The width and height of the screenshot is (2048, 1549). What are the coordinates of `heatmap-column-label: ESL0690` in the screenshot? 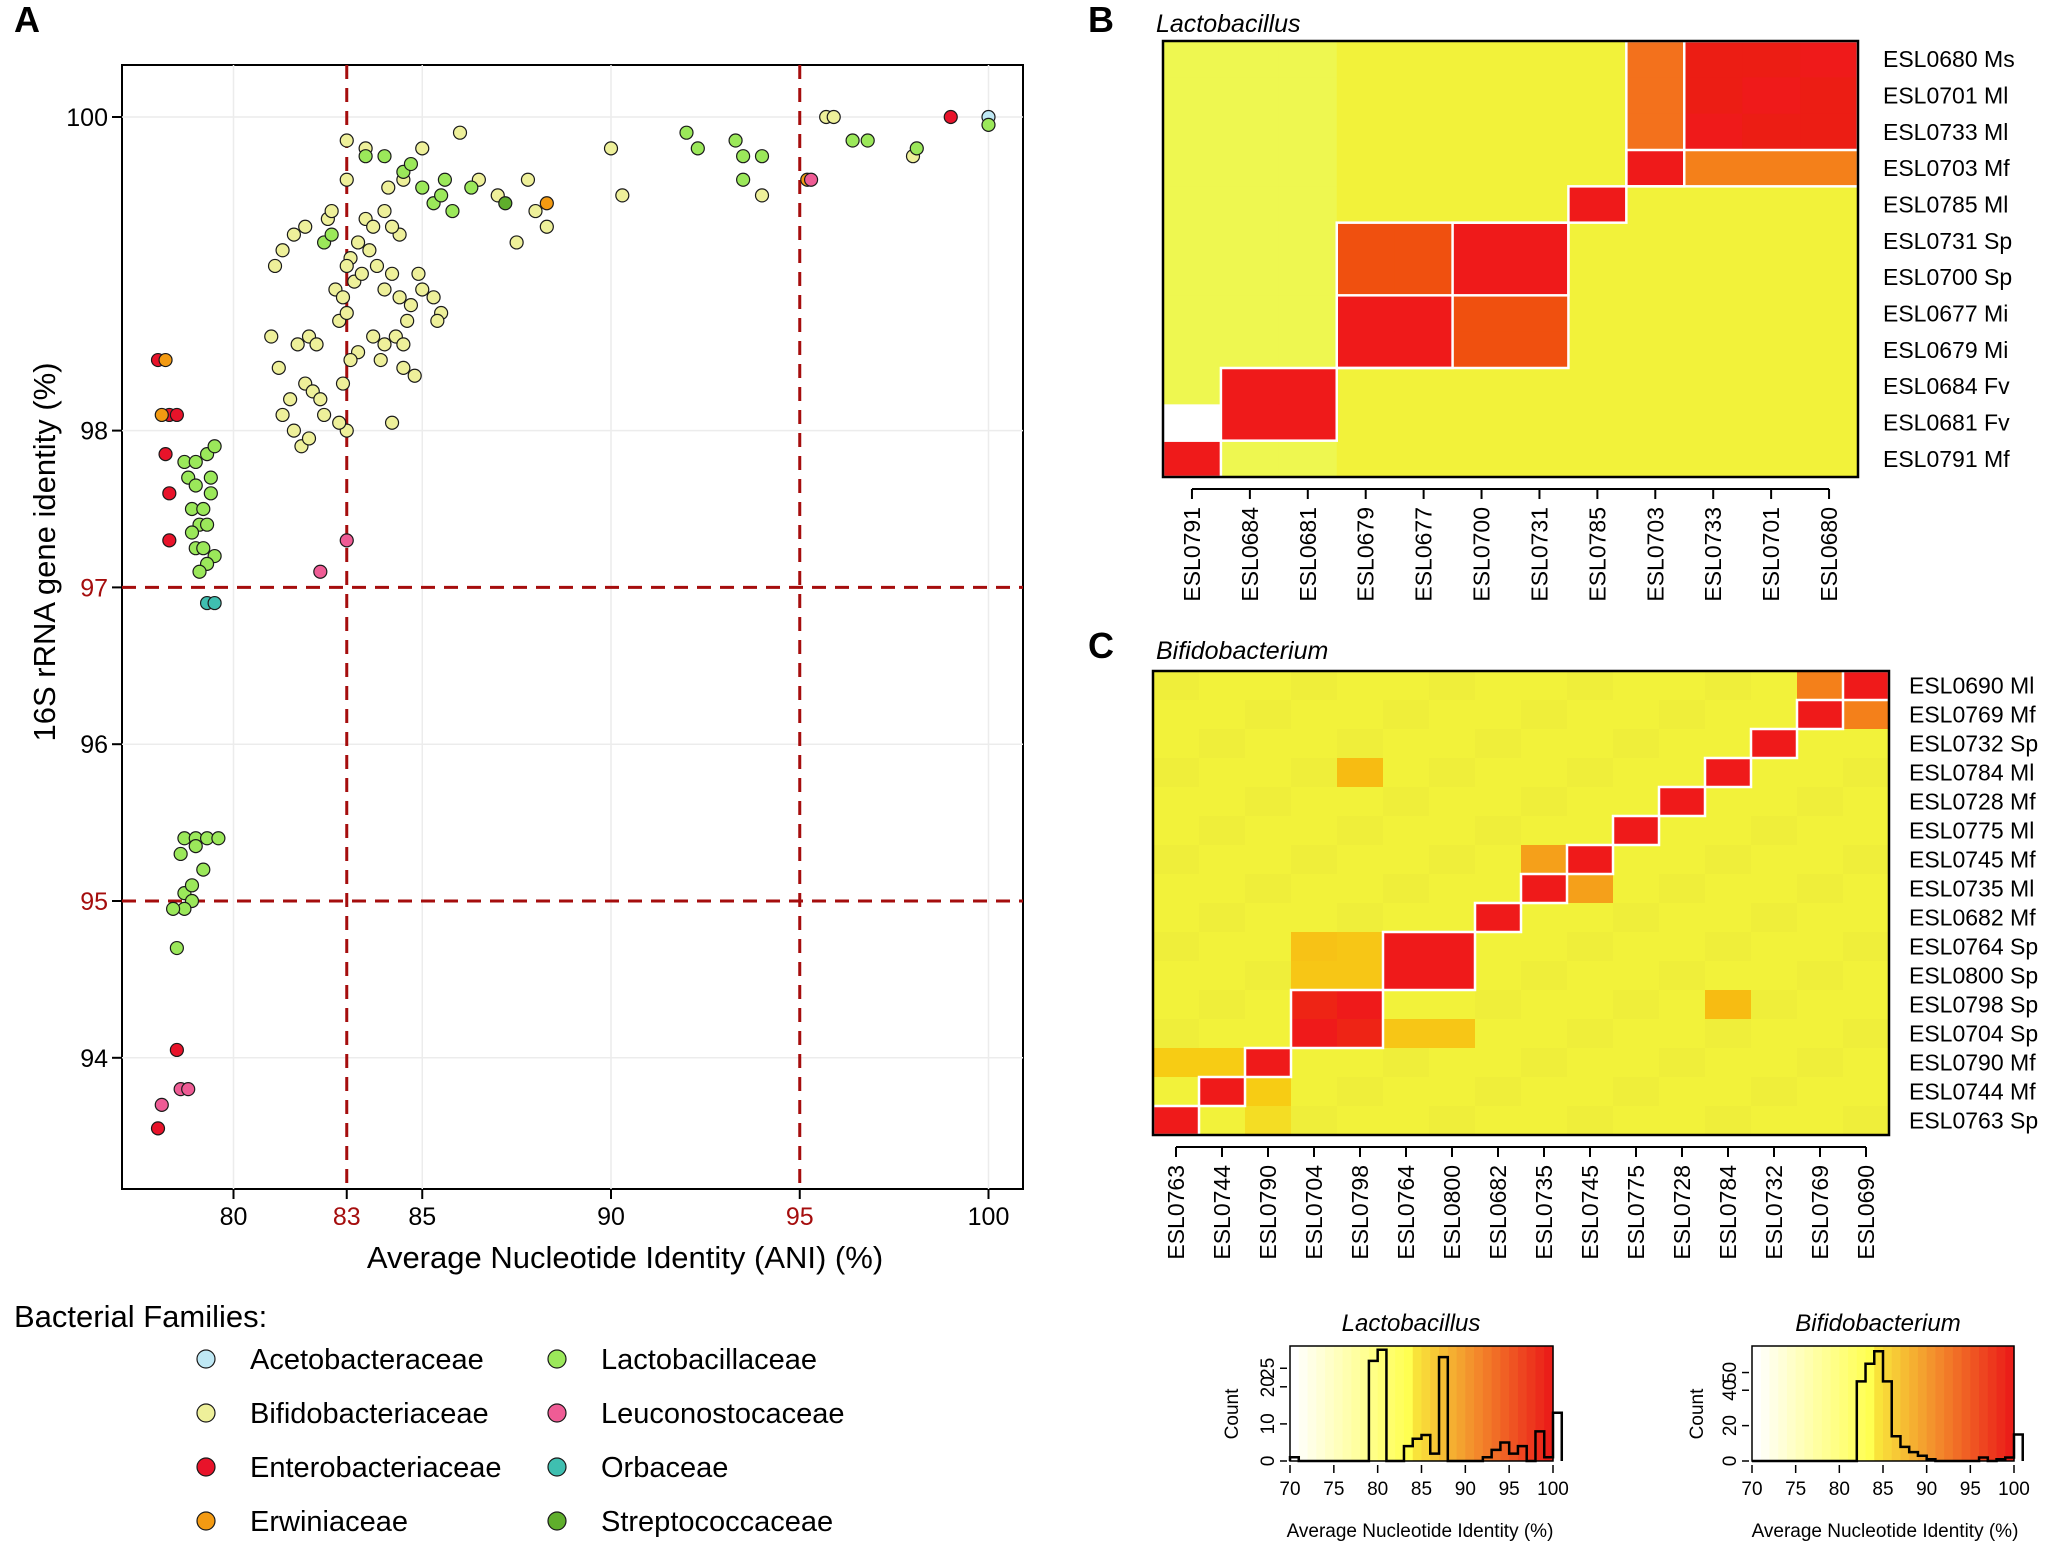 It's located at (1866, 1212).